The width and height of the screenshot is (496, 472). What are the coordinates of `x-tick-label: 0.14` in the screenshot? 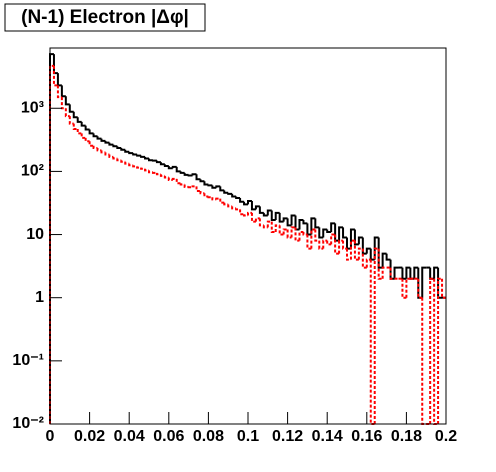 It's located at (327, 436).